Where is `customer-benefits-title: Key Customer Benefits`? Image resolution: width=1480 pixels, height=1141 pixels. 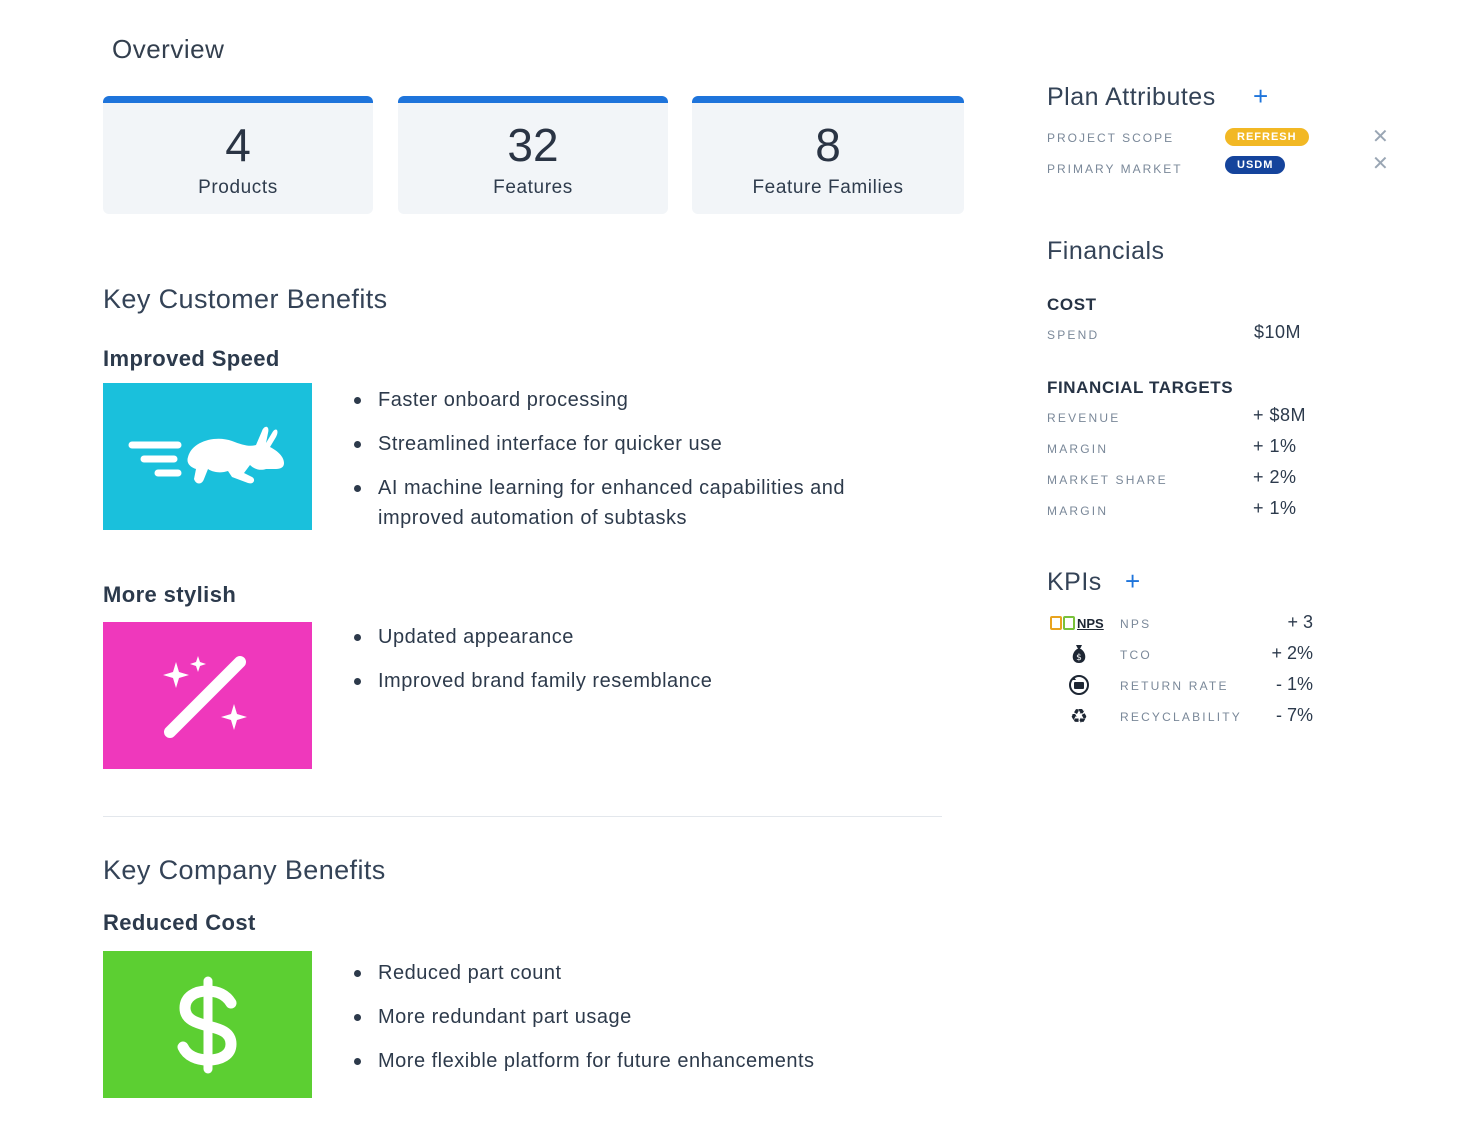 customer-benefits-title: Key Customer Benefits is located at coordinates (245, 299).